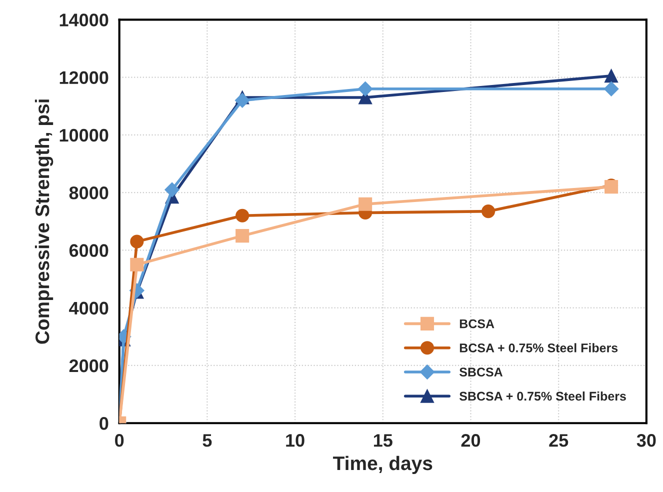 The width and height of the screenshot is (663, 492). I want to click on x-tick-label: 15, so click(383, 440).